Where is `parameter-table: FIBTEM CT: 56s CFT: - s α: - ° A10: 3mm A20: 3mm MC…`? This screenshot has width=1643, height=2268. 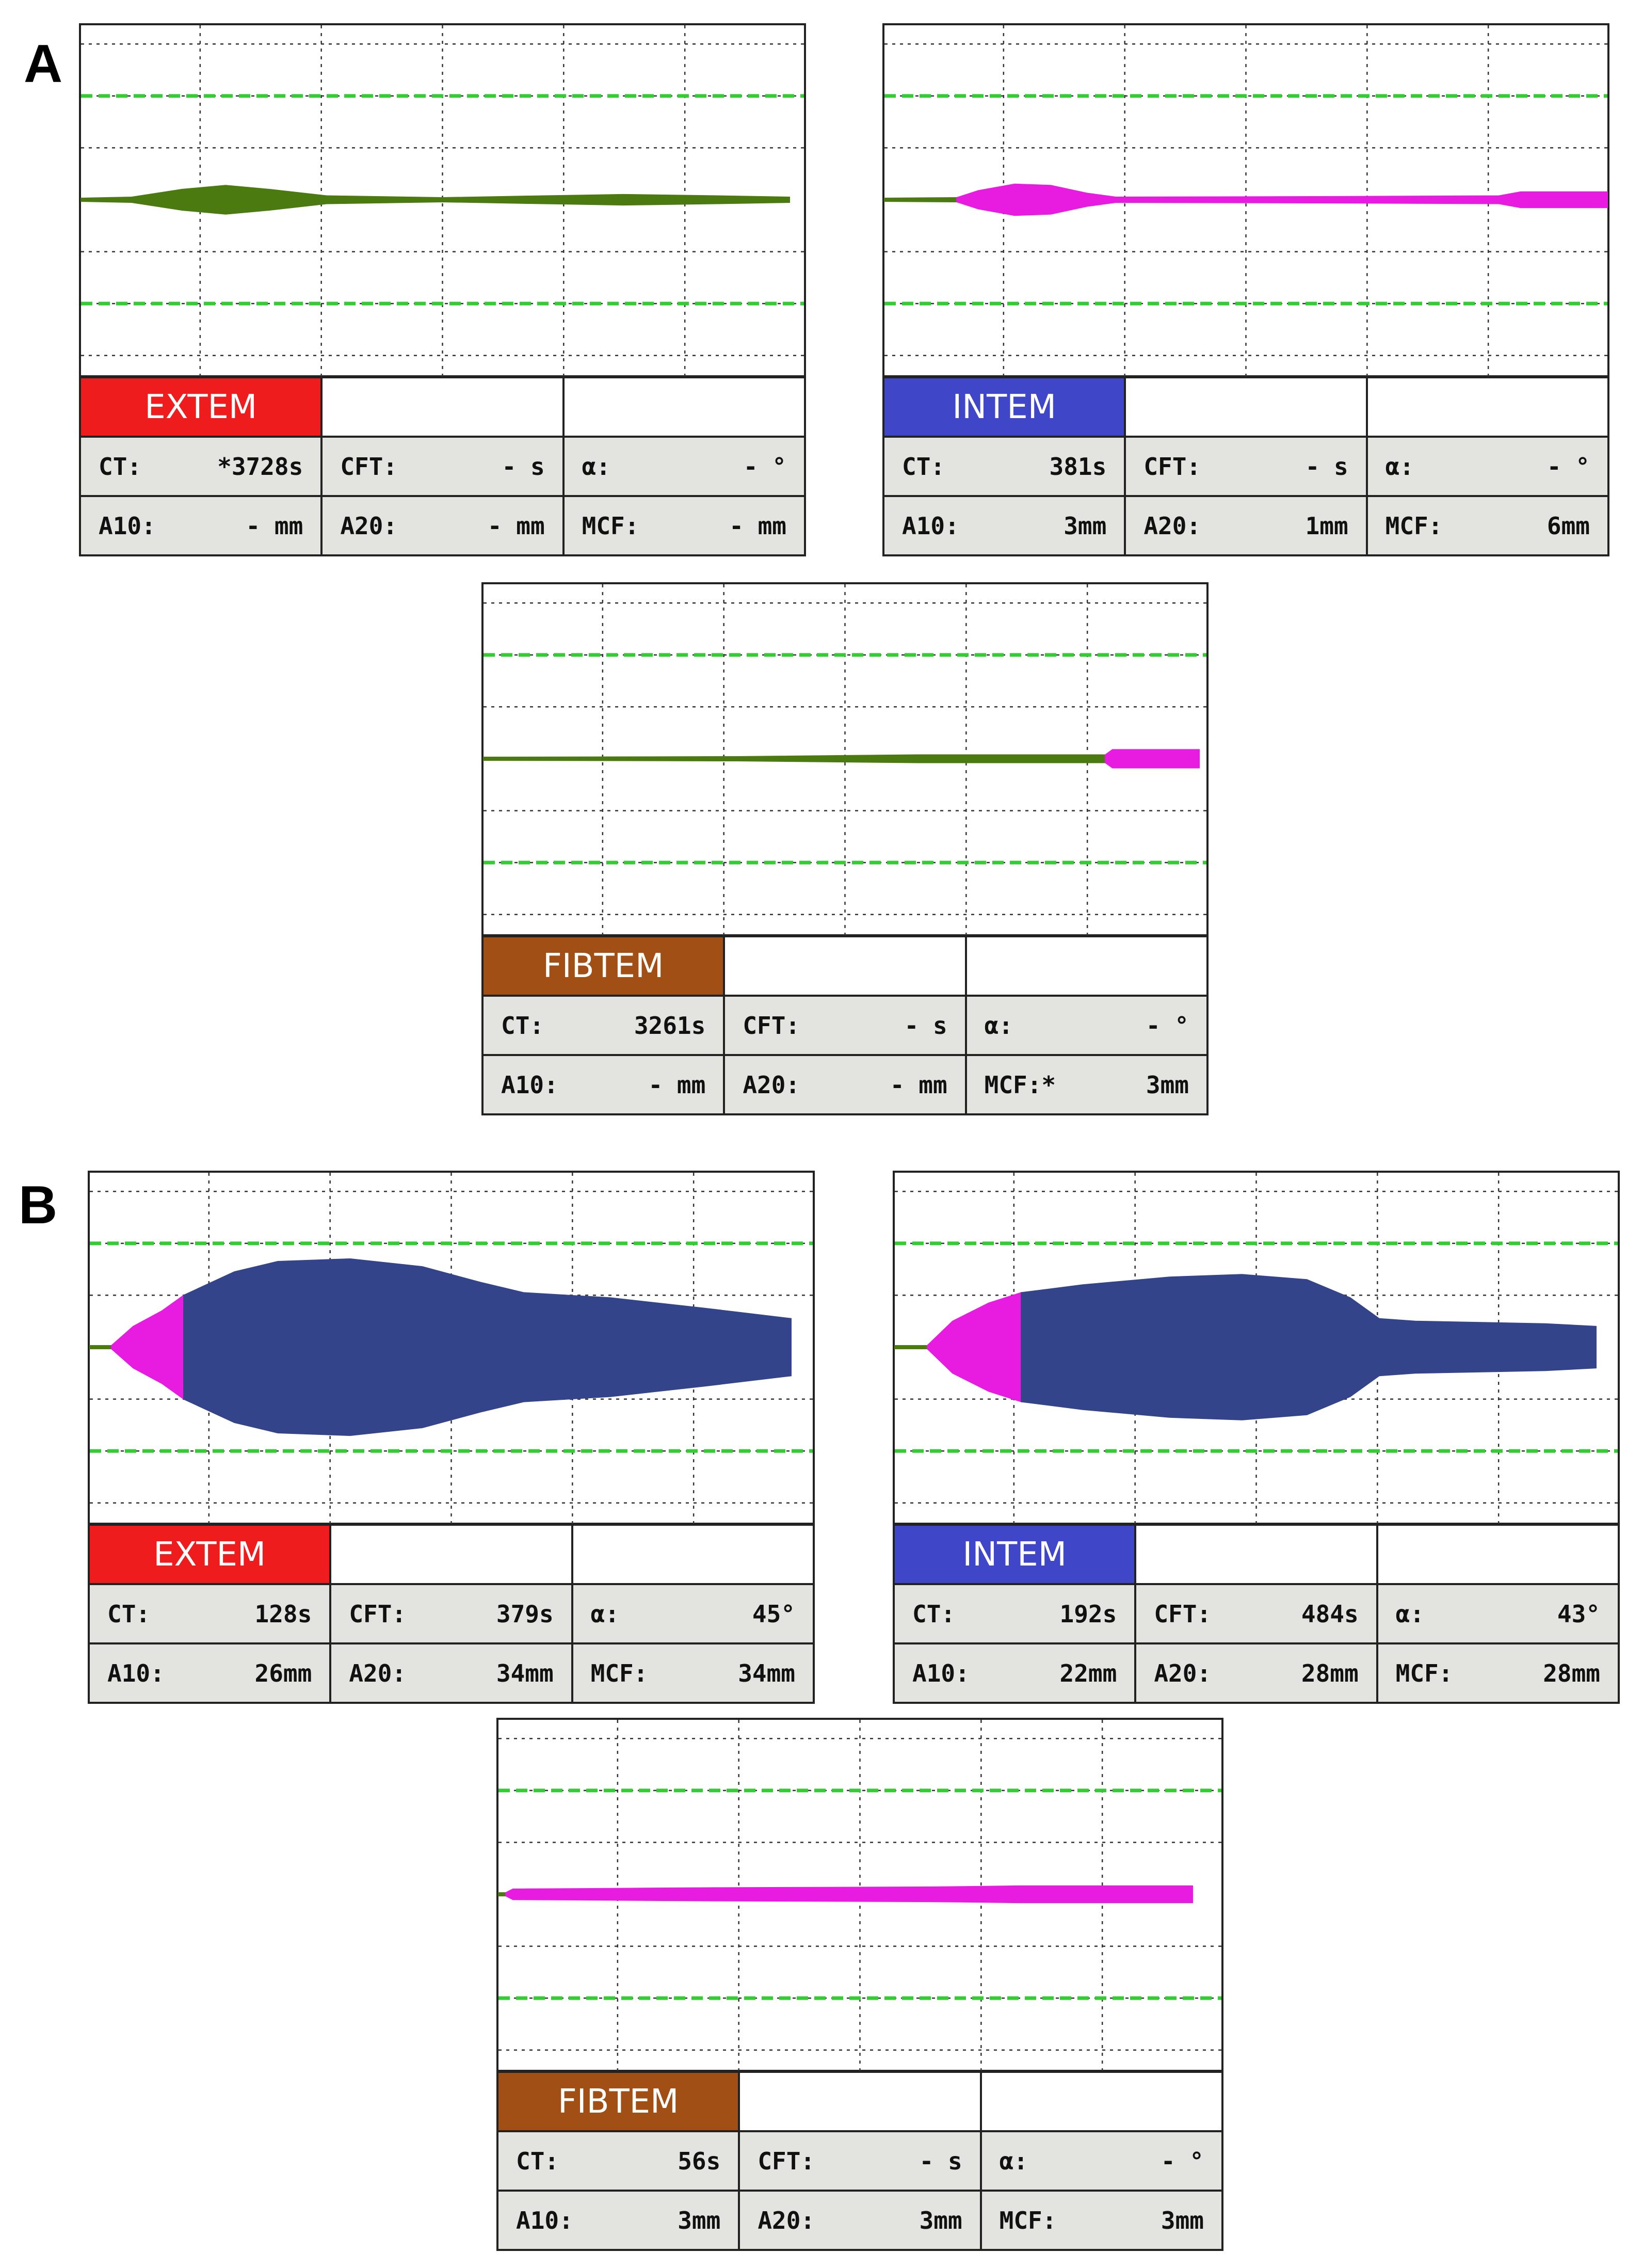
parameter-table: FIBTEM CT: 56s CFT: - s α: - ° A10: 3mm A20: 3mm MC… is located at coordinates (859, 2161).